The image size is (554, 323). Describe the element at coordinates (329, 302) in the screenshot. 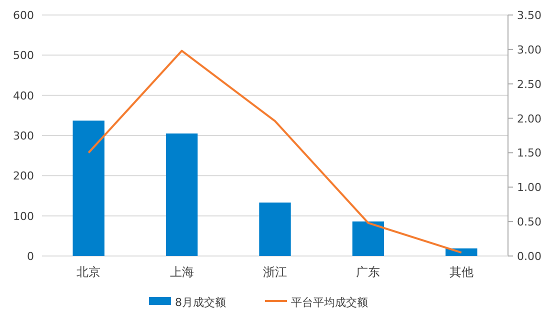

I see `legend-label: 平台平均成交额` at that location.